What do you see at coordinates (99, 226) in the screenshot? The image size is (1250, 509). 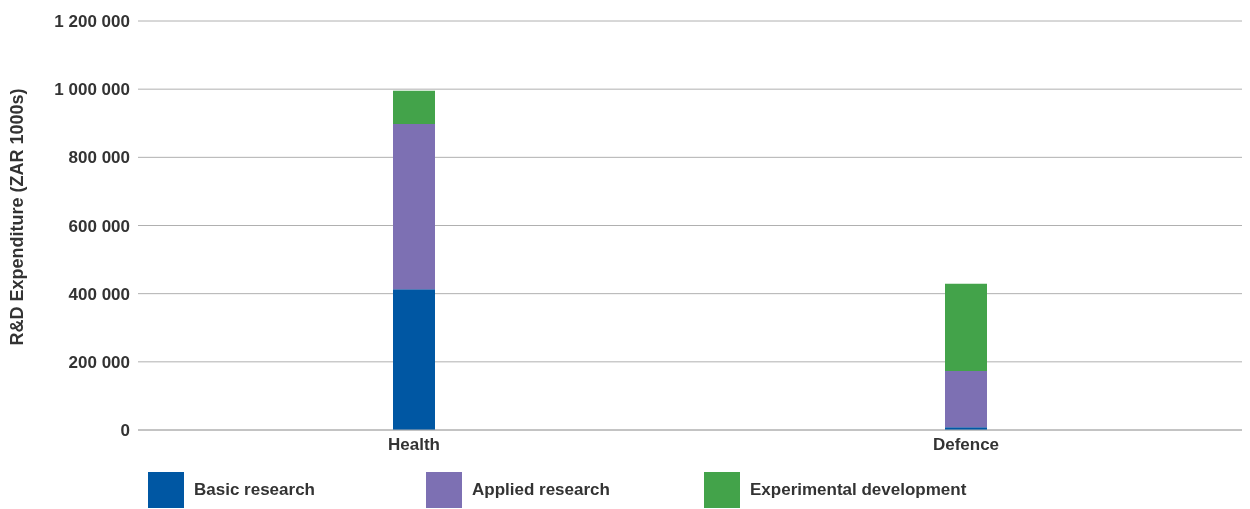 I see `y-tick-label: 600 000` at bounding box center [99, 226].